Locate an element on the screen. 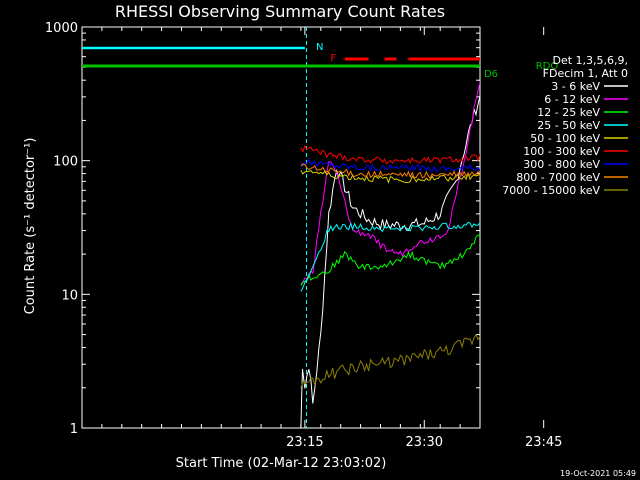 The image size is (640, 480). legend-entry-label: 6 - 12 keV is located at coordinates (572, 99).